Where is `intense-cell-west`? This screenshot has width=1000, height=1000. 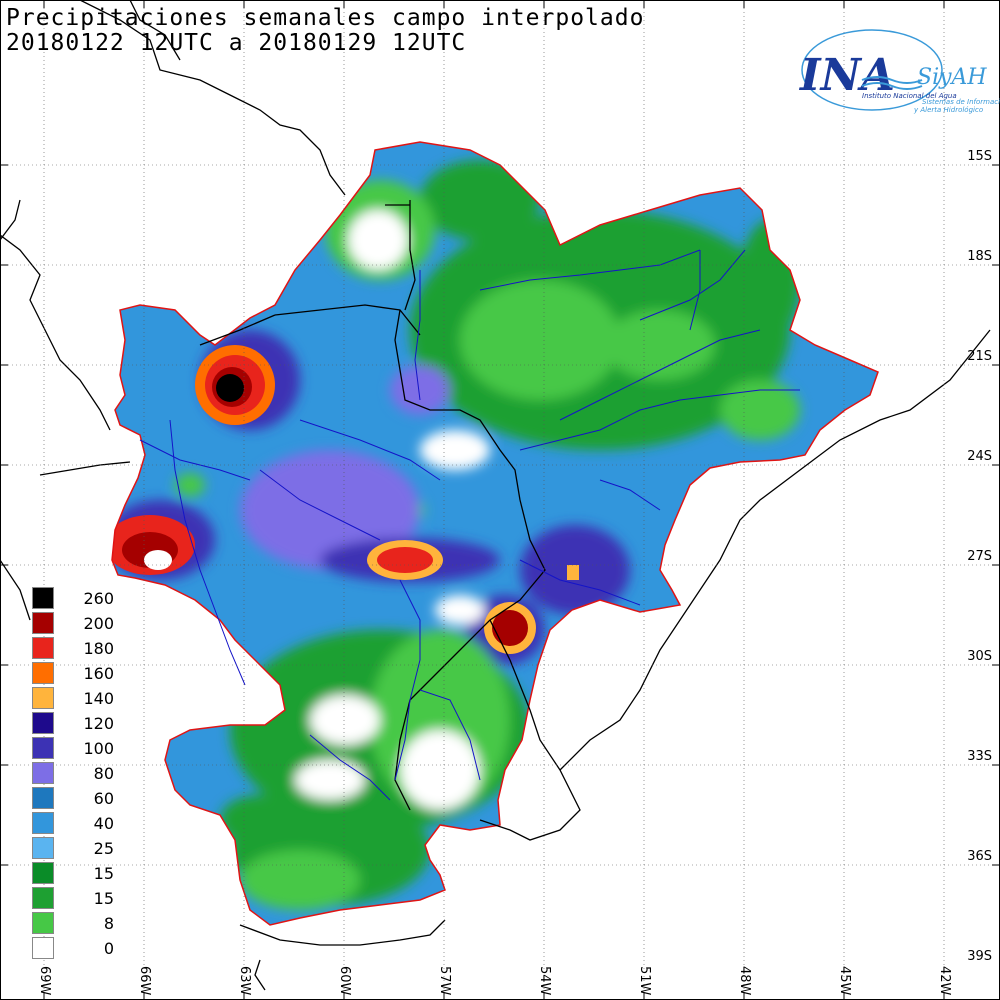
intense-cell-west is located at coordinates (153, 545).